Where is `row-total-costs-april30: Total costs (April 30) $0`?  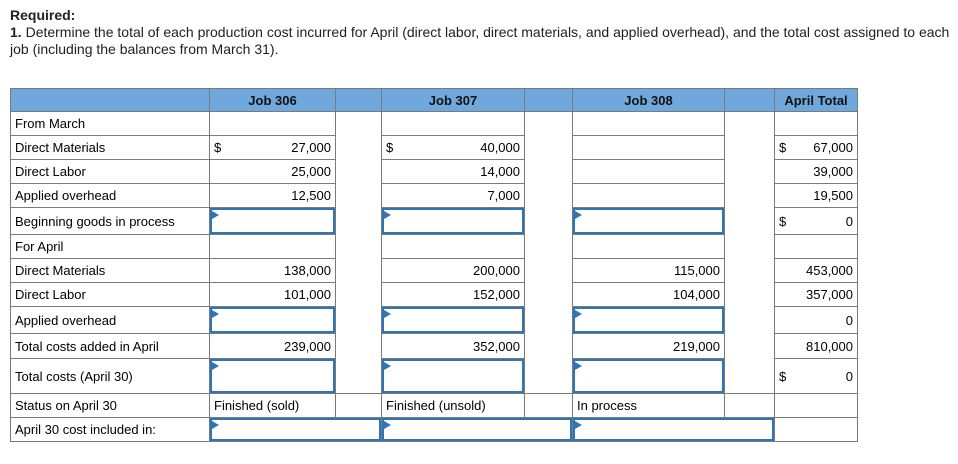 row-total-costs-april30: Total costs (April 30) $0 is located at coordinates (434, 376).